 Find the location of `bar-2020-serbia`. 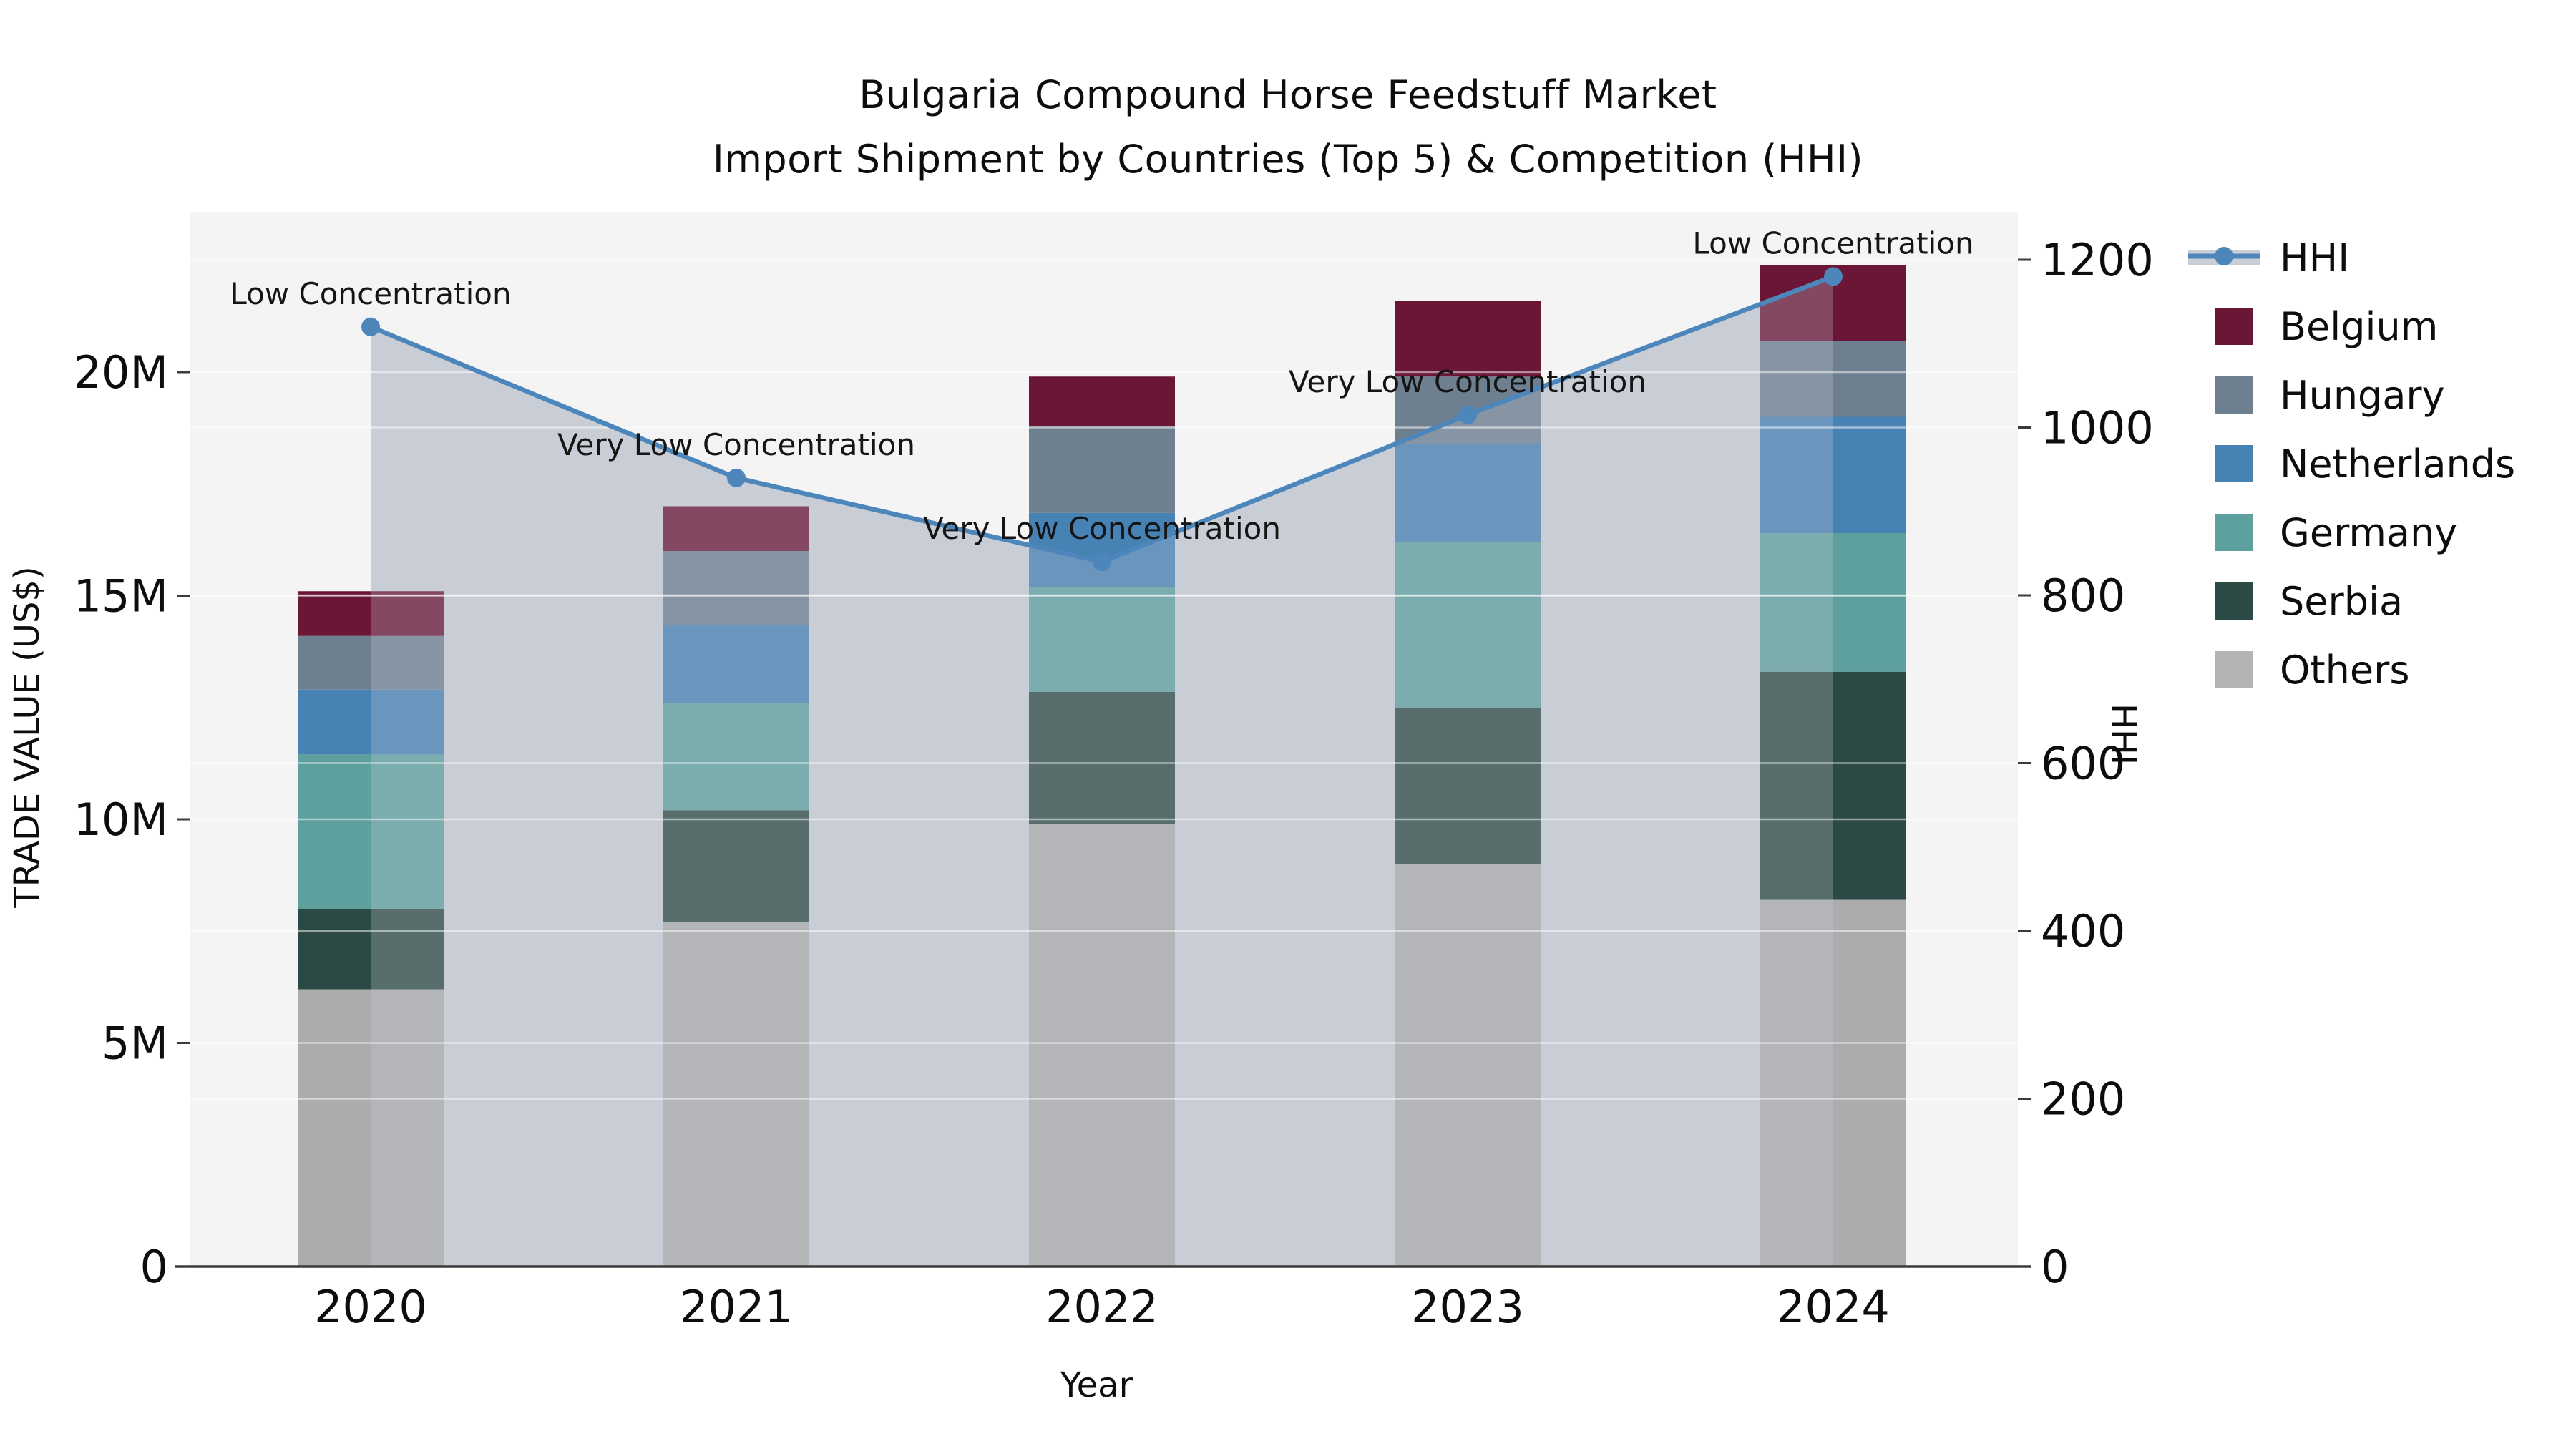

bar-2020-serbia is located at coordinates (371, 949).